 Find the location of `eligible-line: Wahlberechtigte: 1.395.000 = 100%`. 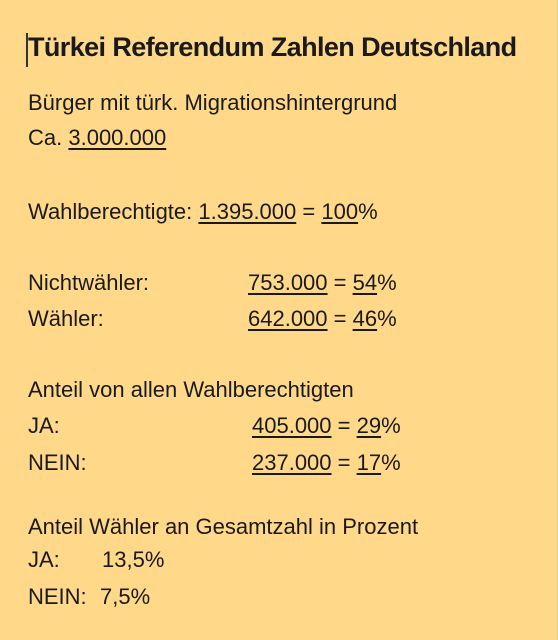

eligible-line: Wahlberechtigte: 1.395.000 = 100% is located at coordinates (203, 212).